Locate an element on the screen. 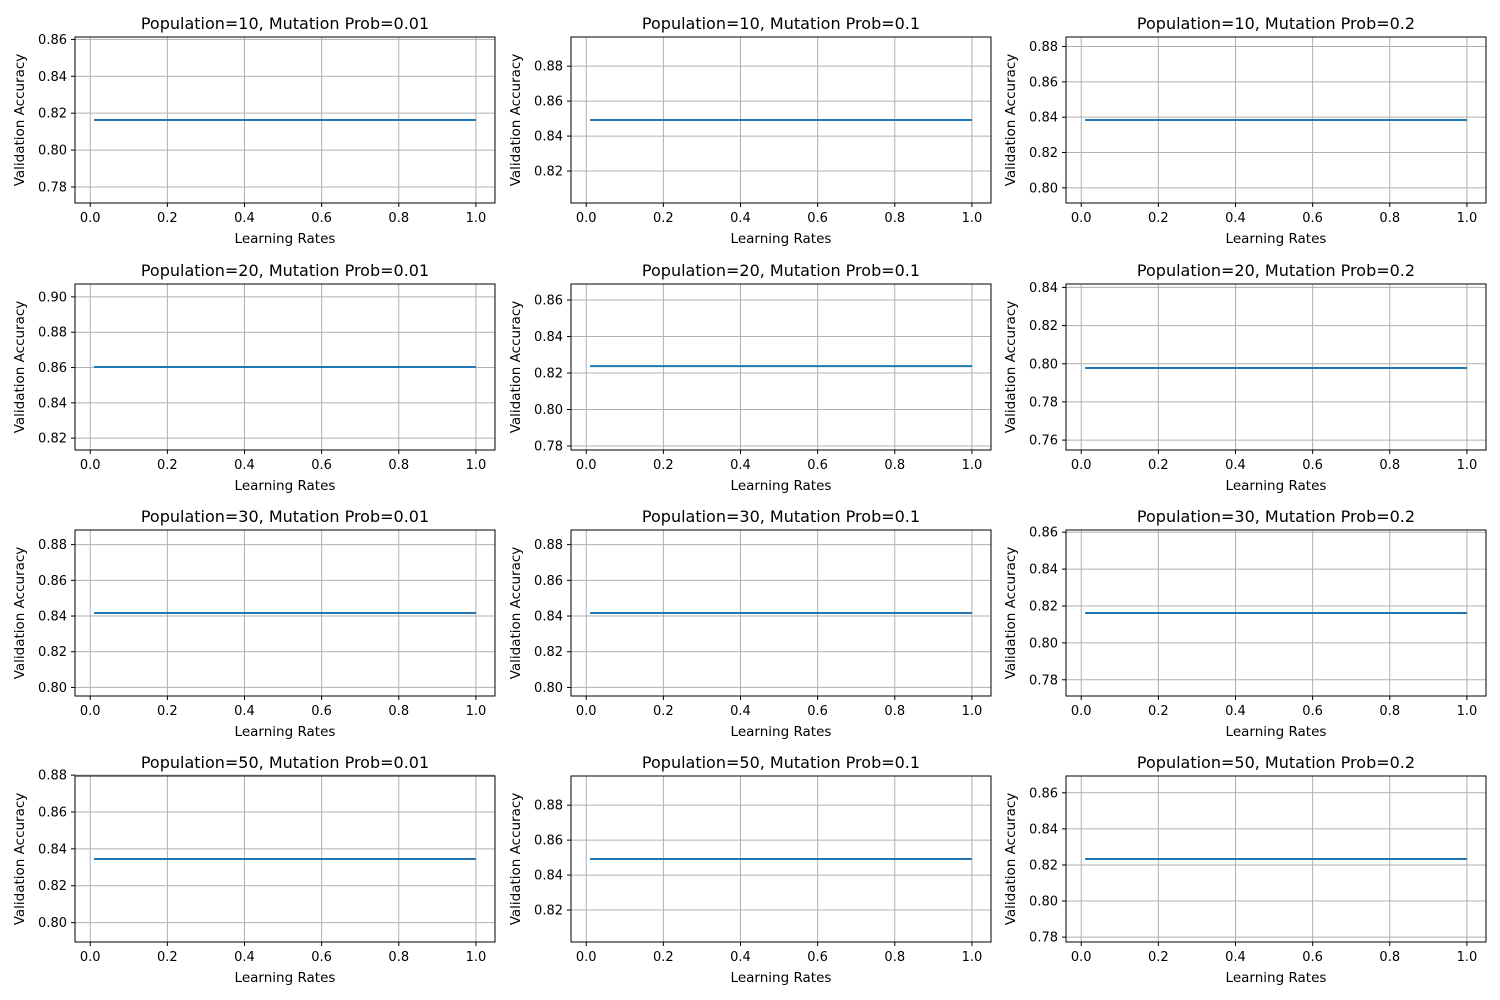  subplot-title: Population=20, Mutation Prob=0.2 is located at coordinates (1276, 270).